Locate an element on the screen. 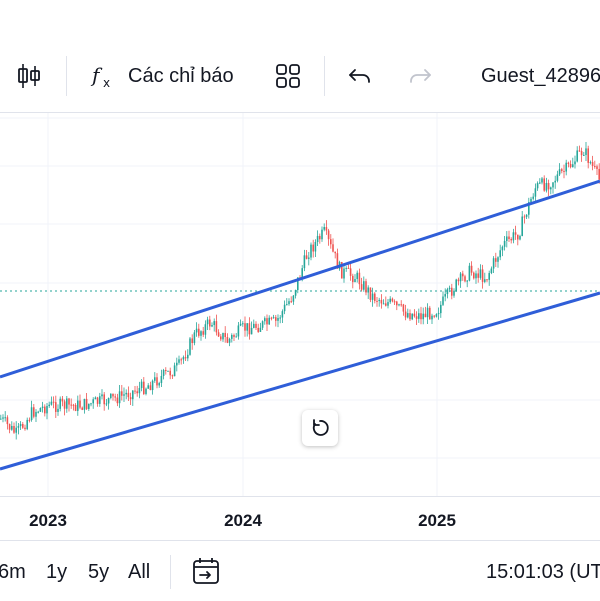 This screenshot has width=600, height=601. candlestick-chart-icon is located at coordinates (29, 76).